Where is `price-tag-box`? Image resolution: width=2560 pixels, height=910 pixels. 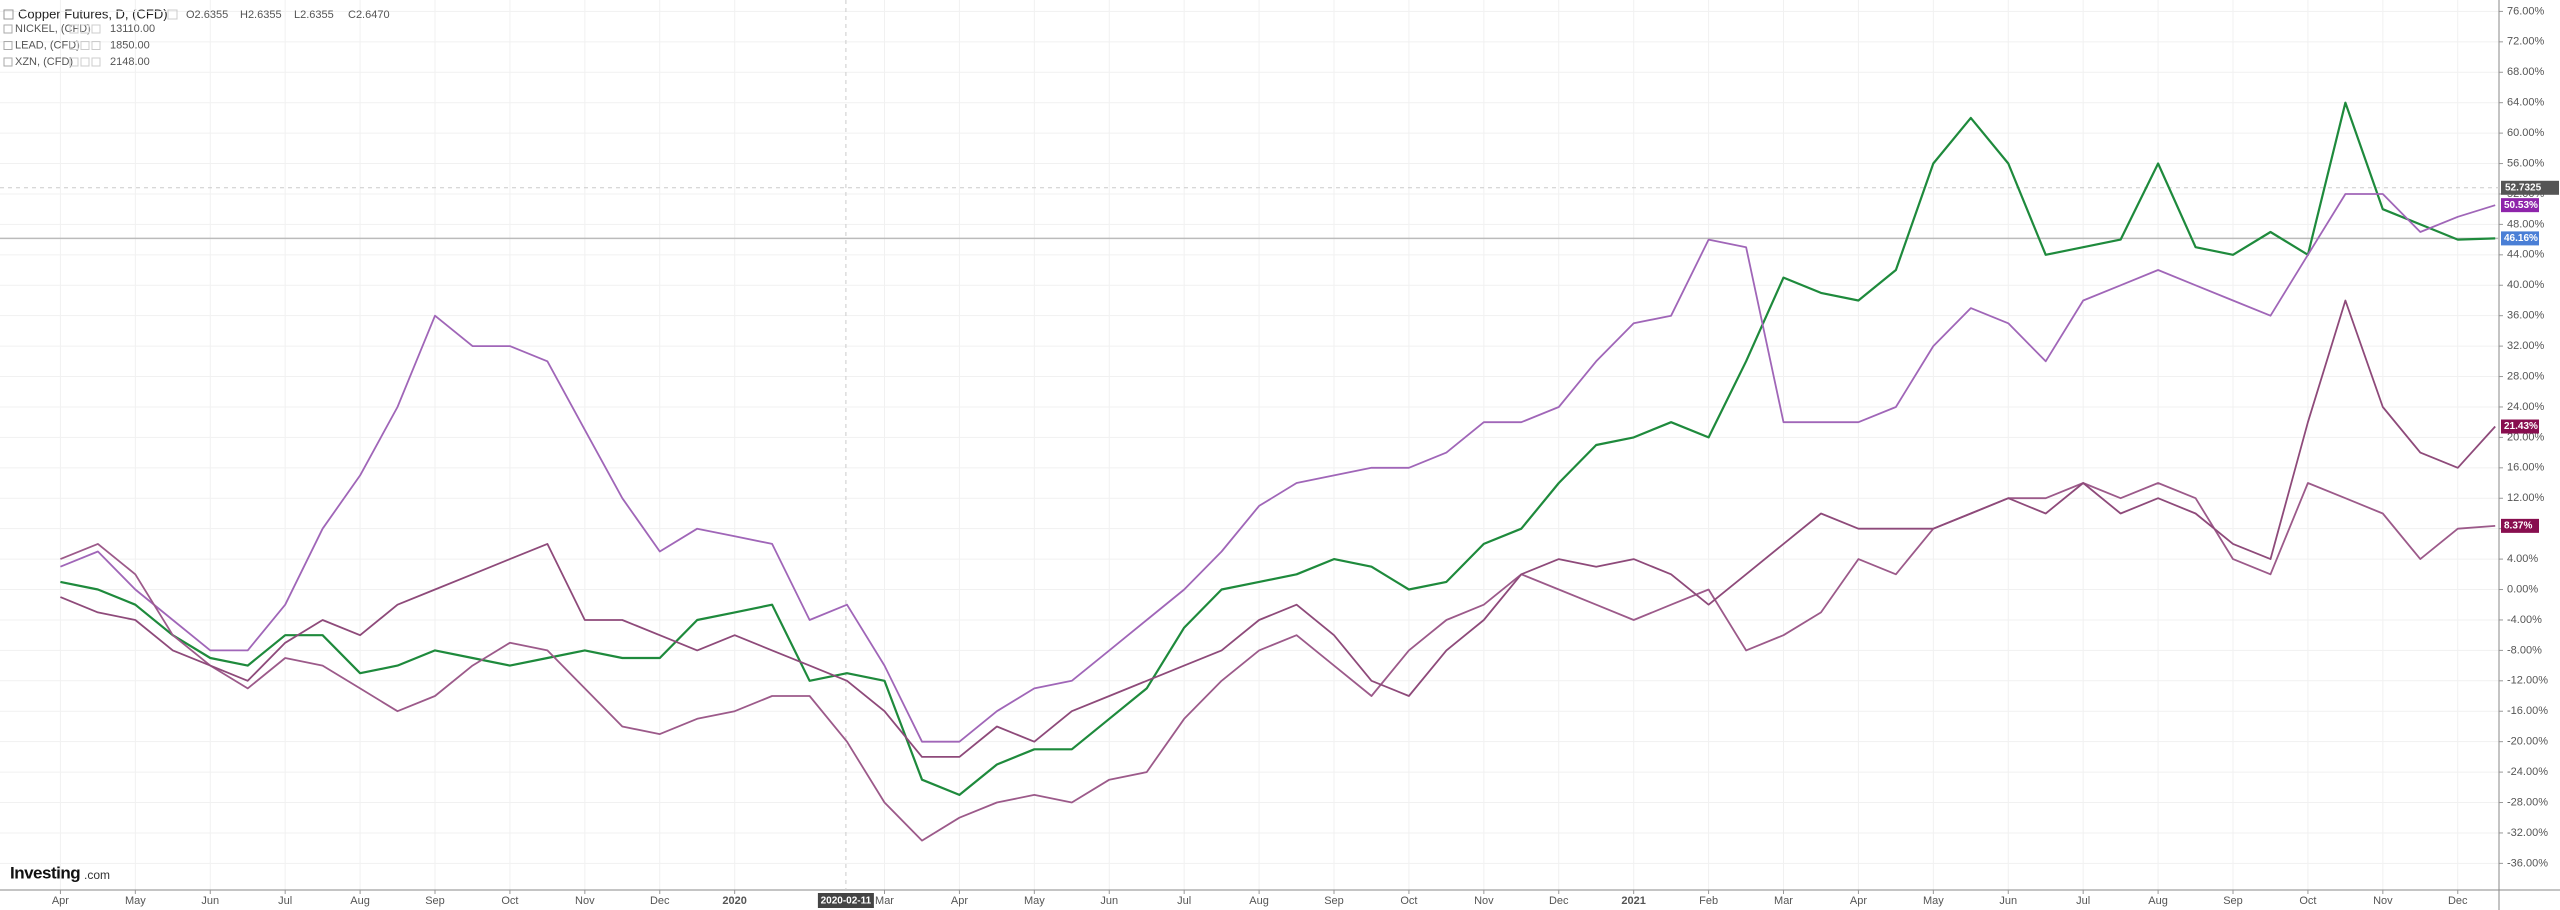 price-tag-box is located at coordinates (2530, 187).